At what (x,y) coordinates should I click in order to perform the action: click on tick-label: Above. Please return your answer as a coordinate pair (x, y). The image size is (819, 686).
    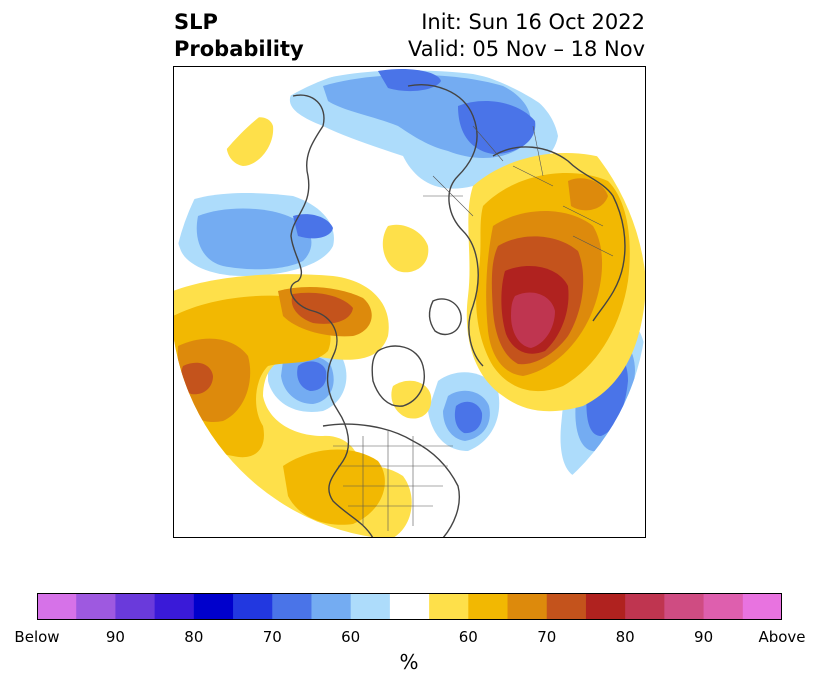
    Looking at the image, I should click on (782, 637).